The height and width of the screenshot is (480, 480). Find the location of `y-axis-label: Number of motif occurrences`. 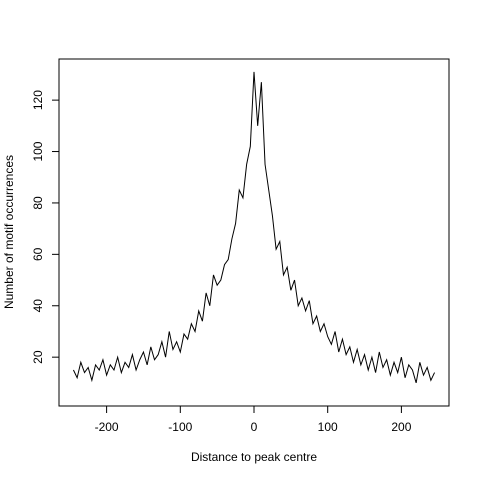

y-axis-label: Number of motif occurrences is located at coordinates (9, 232).